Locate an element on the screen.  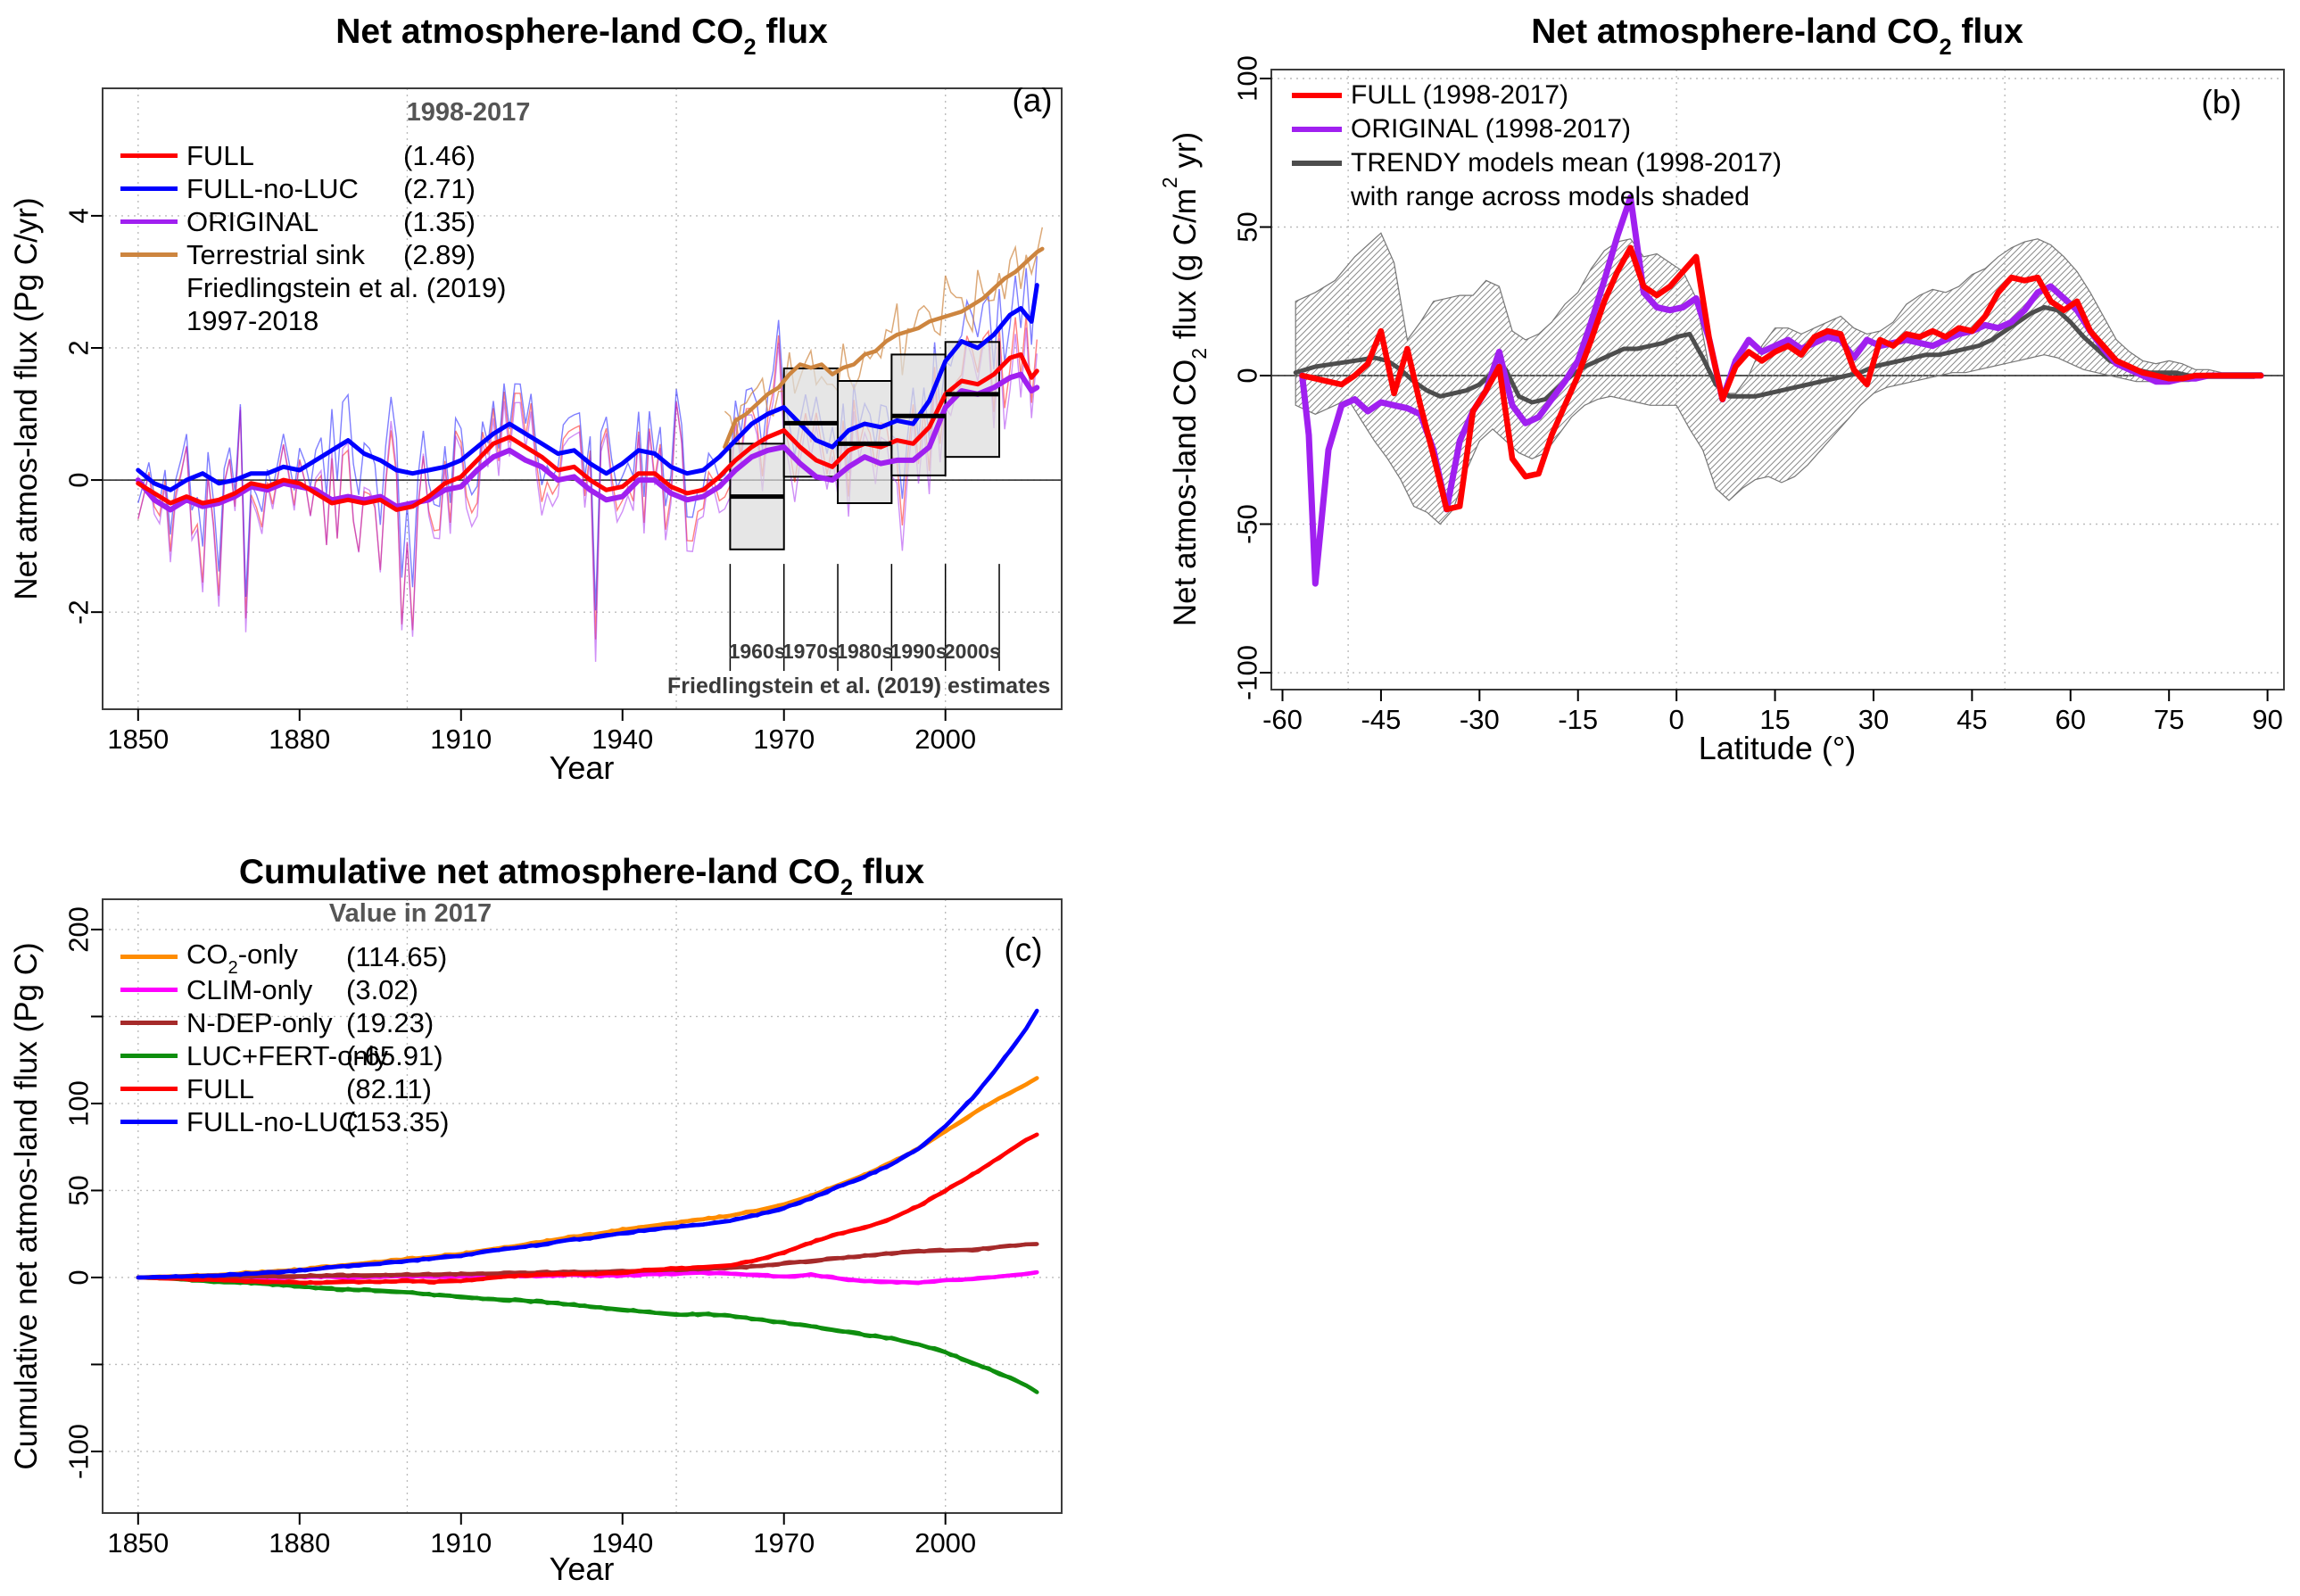
legend-row-ndep-only: N-DEP-only (19.23) is located at coordinates (277, 1022).